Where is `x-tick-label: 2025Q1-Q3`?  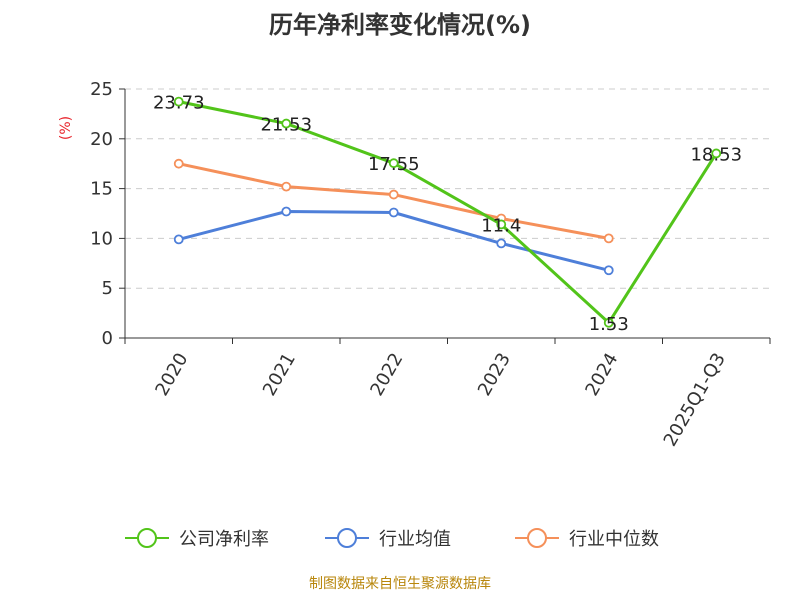
x-tick-label: 2025Q1-Q3 is located at coordinates (695, 399).